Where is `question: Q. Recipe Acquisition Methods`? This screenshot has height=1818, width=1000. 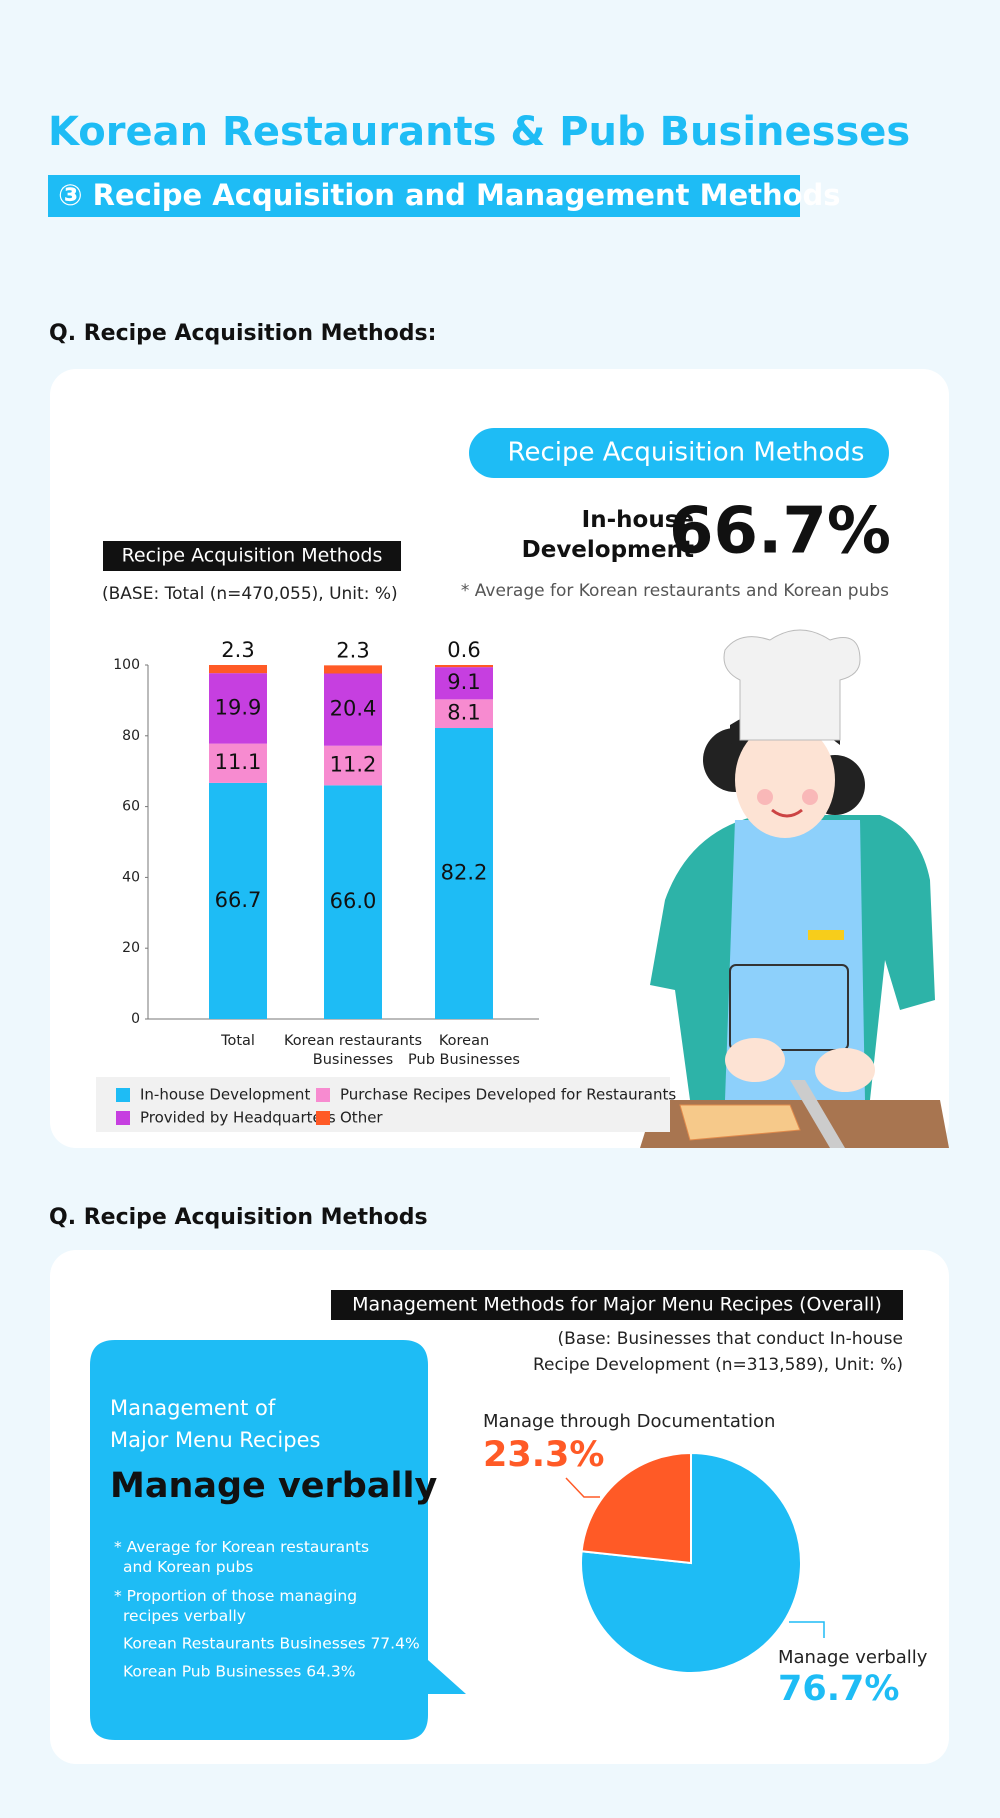
question: Q. Recipe Acquisition Methods is located at coordinates (238, 1217).